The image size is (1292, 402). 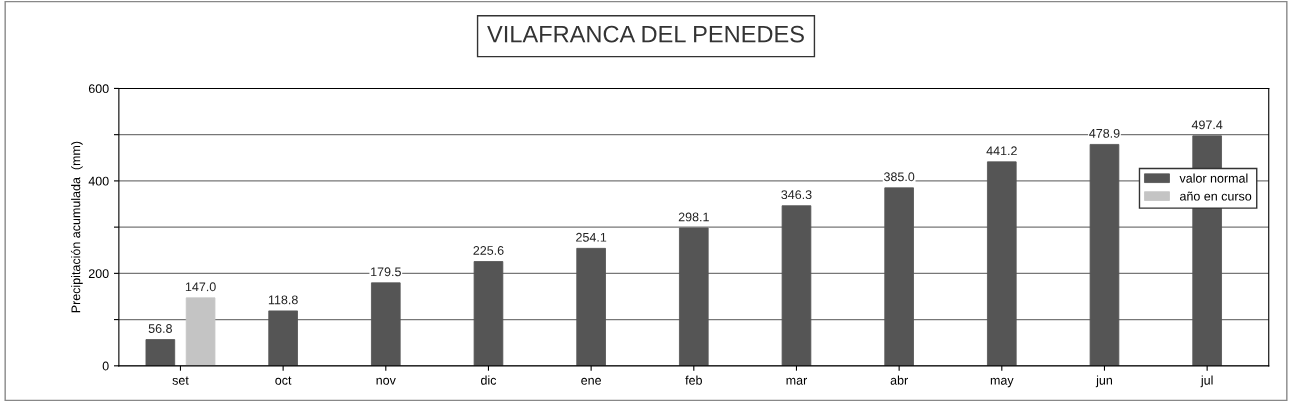 What do you see at coordinates (693, 380) in the screenshot?
I see `x-tick-label: feb` at bounding box center [693, 380].